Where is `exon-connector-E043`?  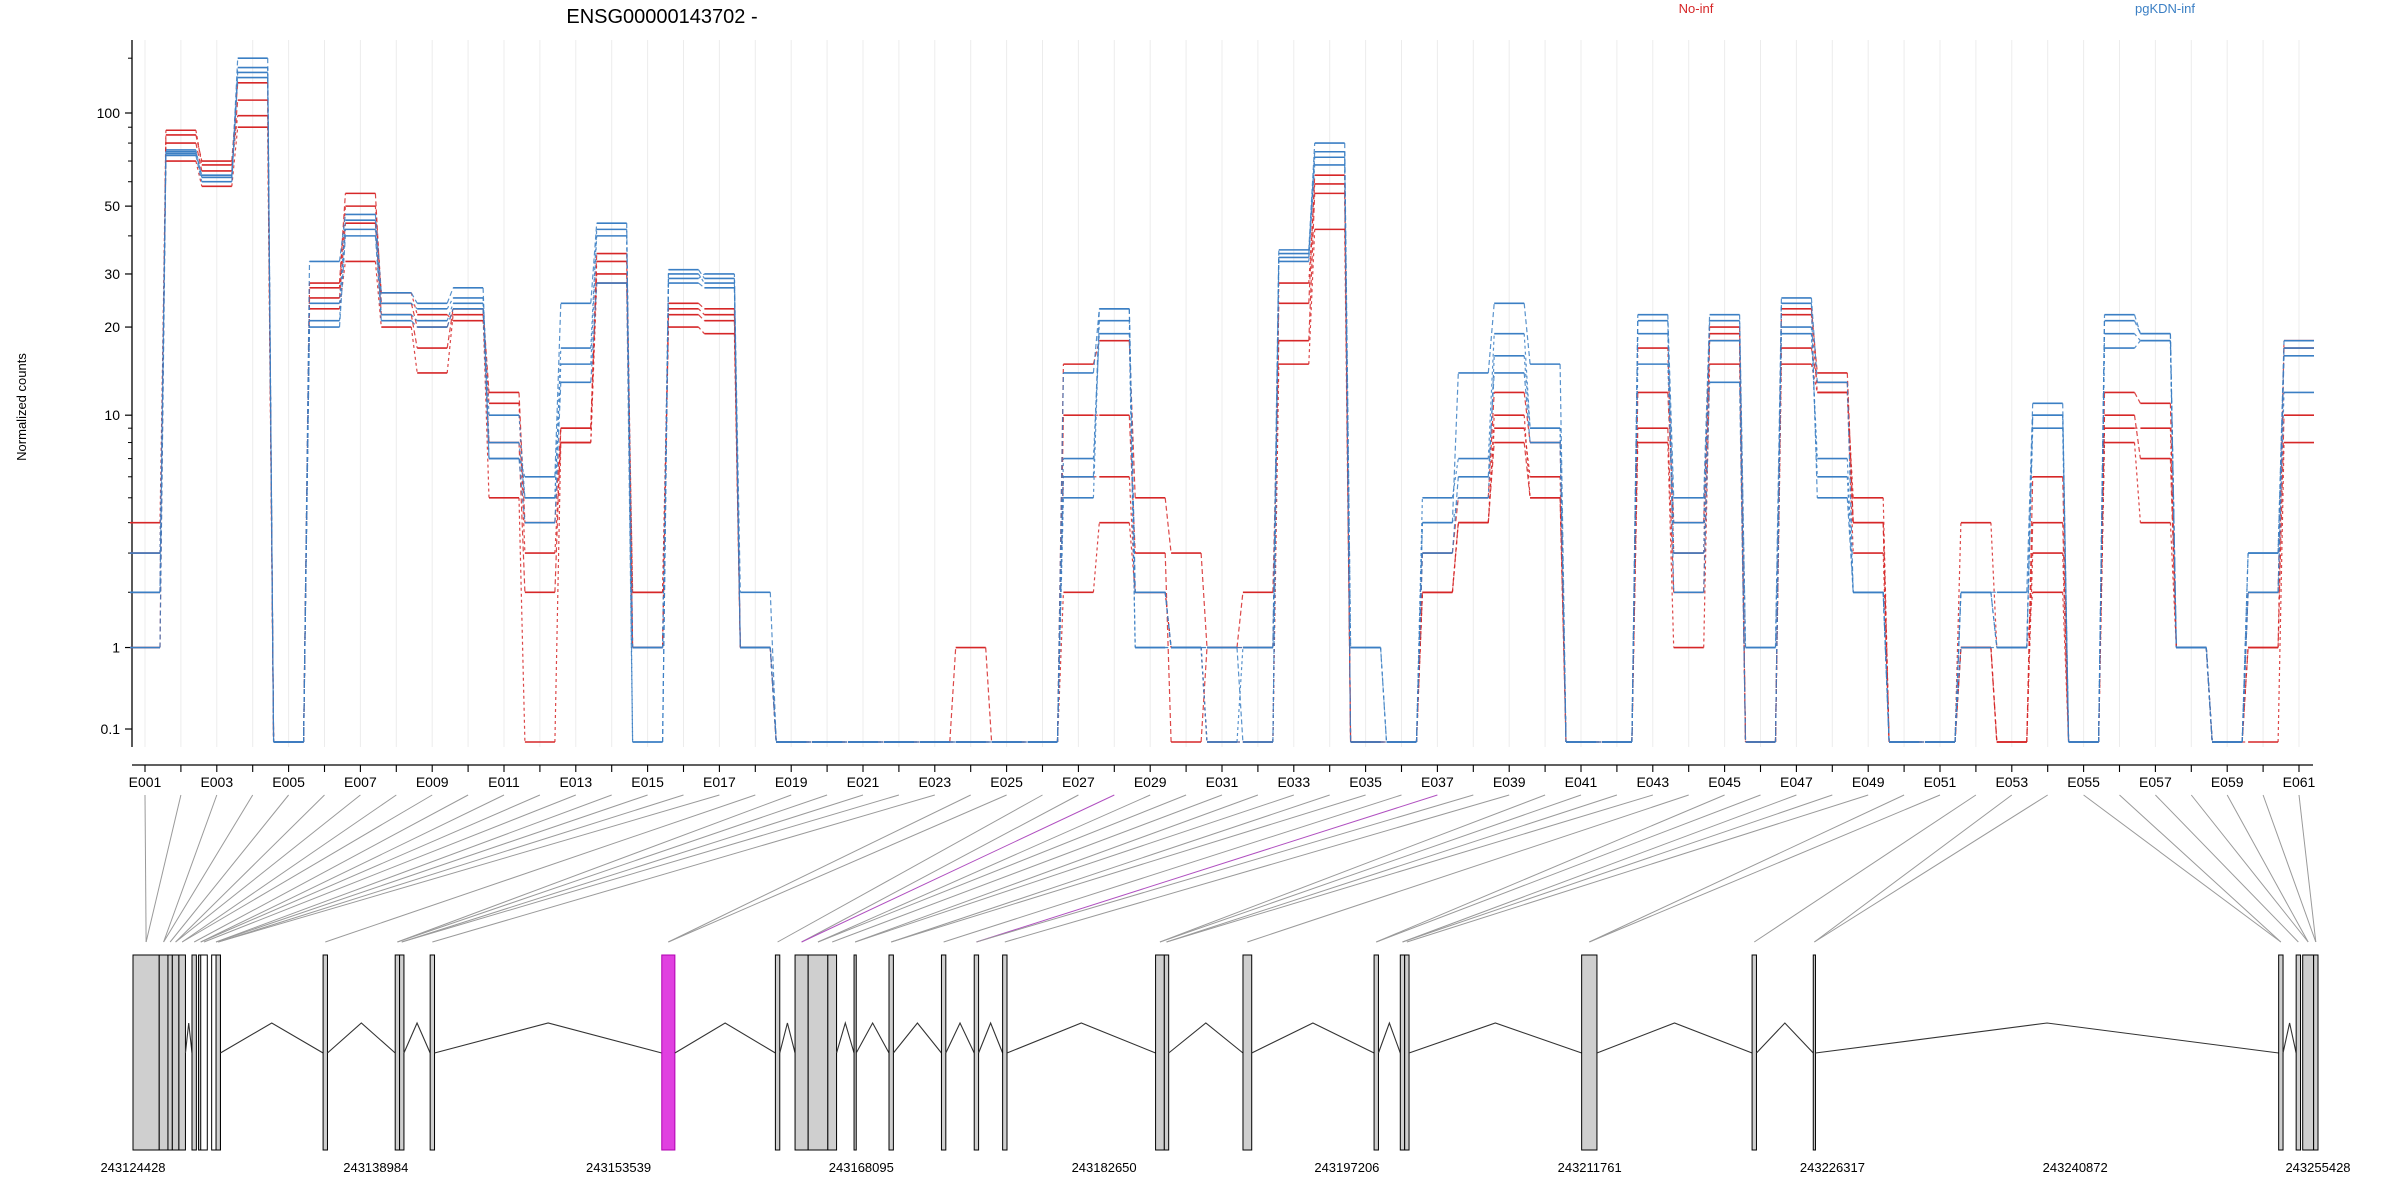 exon-connector-E043 is located at coordinates (1409, 868).